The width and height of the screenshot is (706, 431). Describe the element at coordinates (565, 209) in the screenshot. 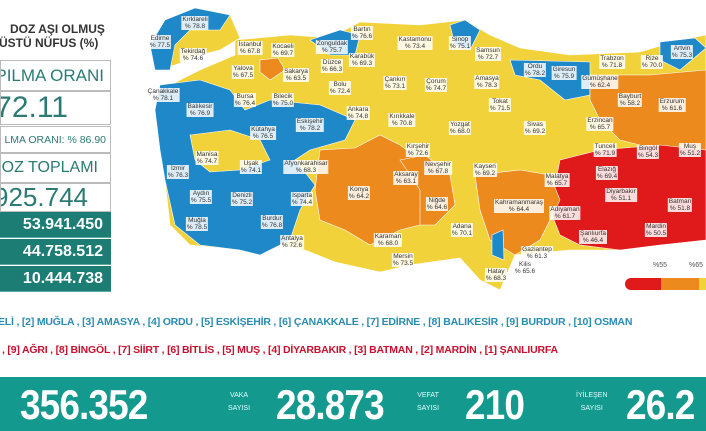

I see `province-name: Adıyaman` at that location.